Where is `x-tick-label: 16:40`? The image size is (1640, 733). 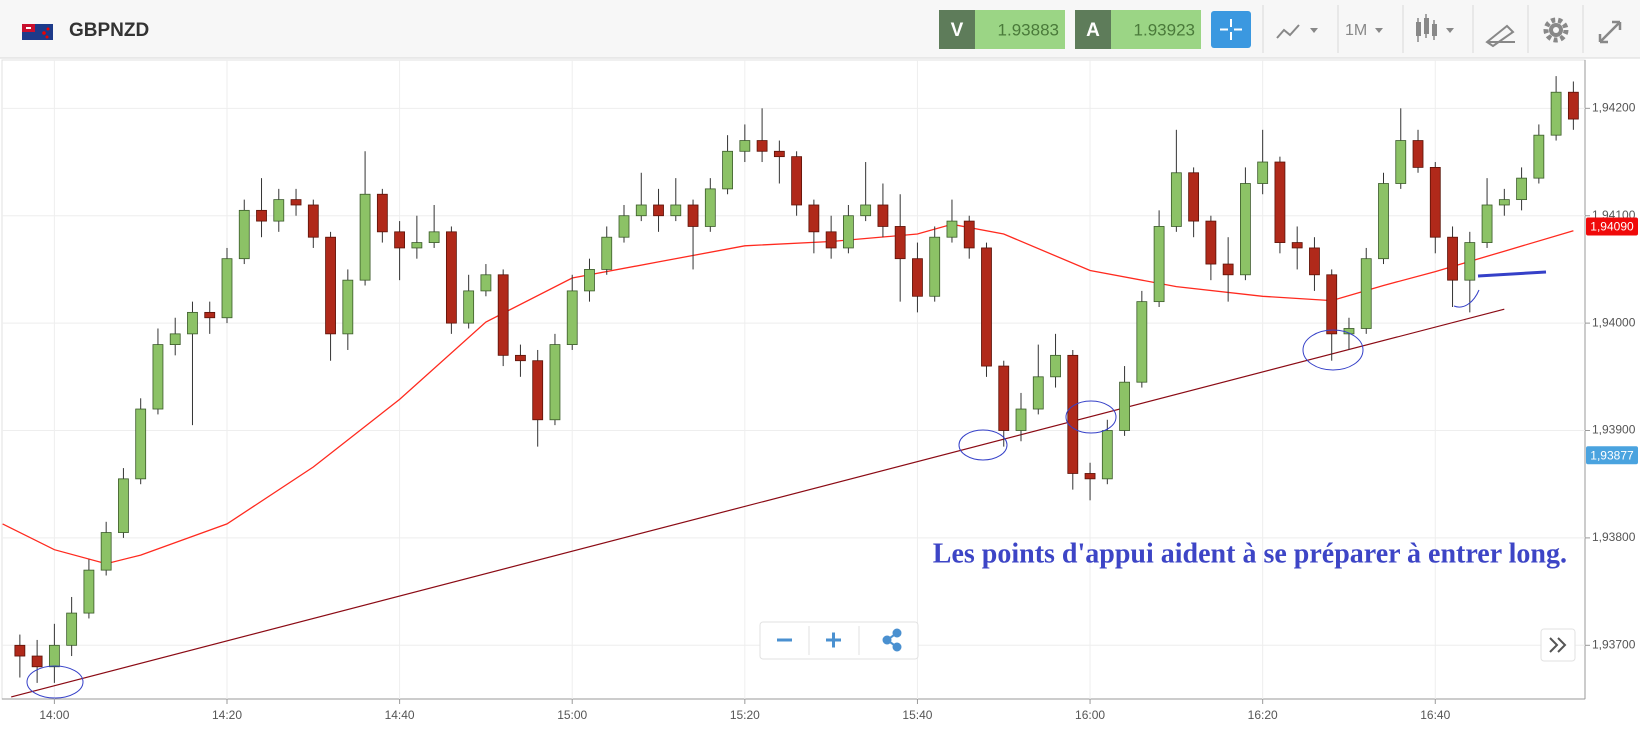
x-tick-label: 16:40 is located at coordinates (1435, 715).